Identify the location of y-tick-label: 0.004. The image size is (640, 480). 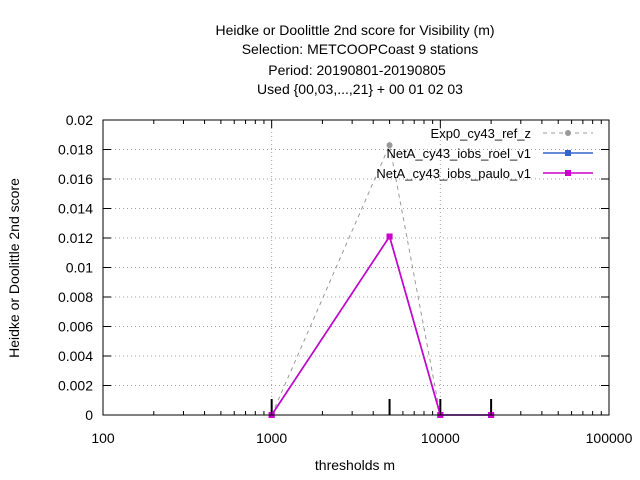
(75, 356).